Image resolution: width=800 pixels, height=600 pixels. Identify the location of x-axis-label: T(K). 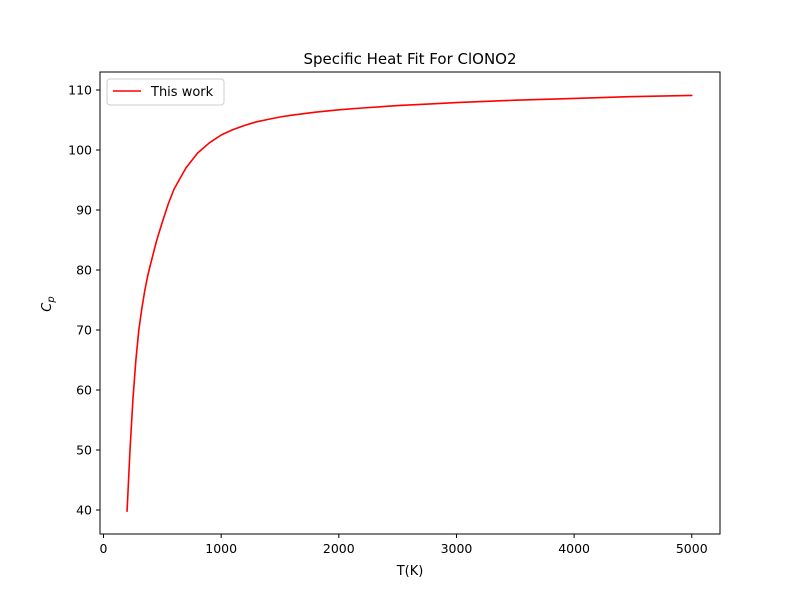
(410, 571).